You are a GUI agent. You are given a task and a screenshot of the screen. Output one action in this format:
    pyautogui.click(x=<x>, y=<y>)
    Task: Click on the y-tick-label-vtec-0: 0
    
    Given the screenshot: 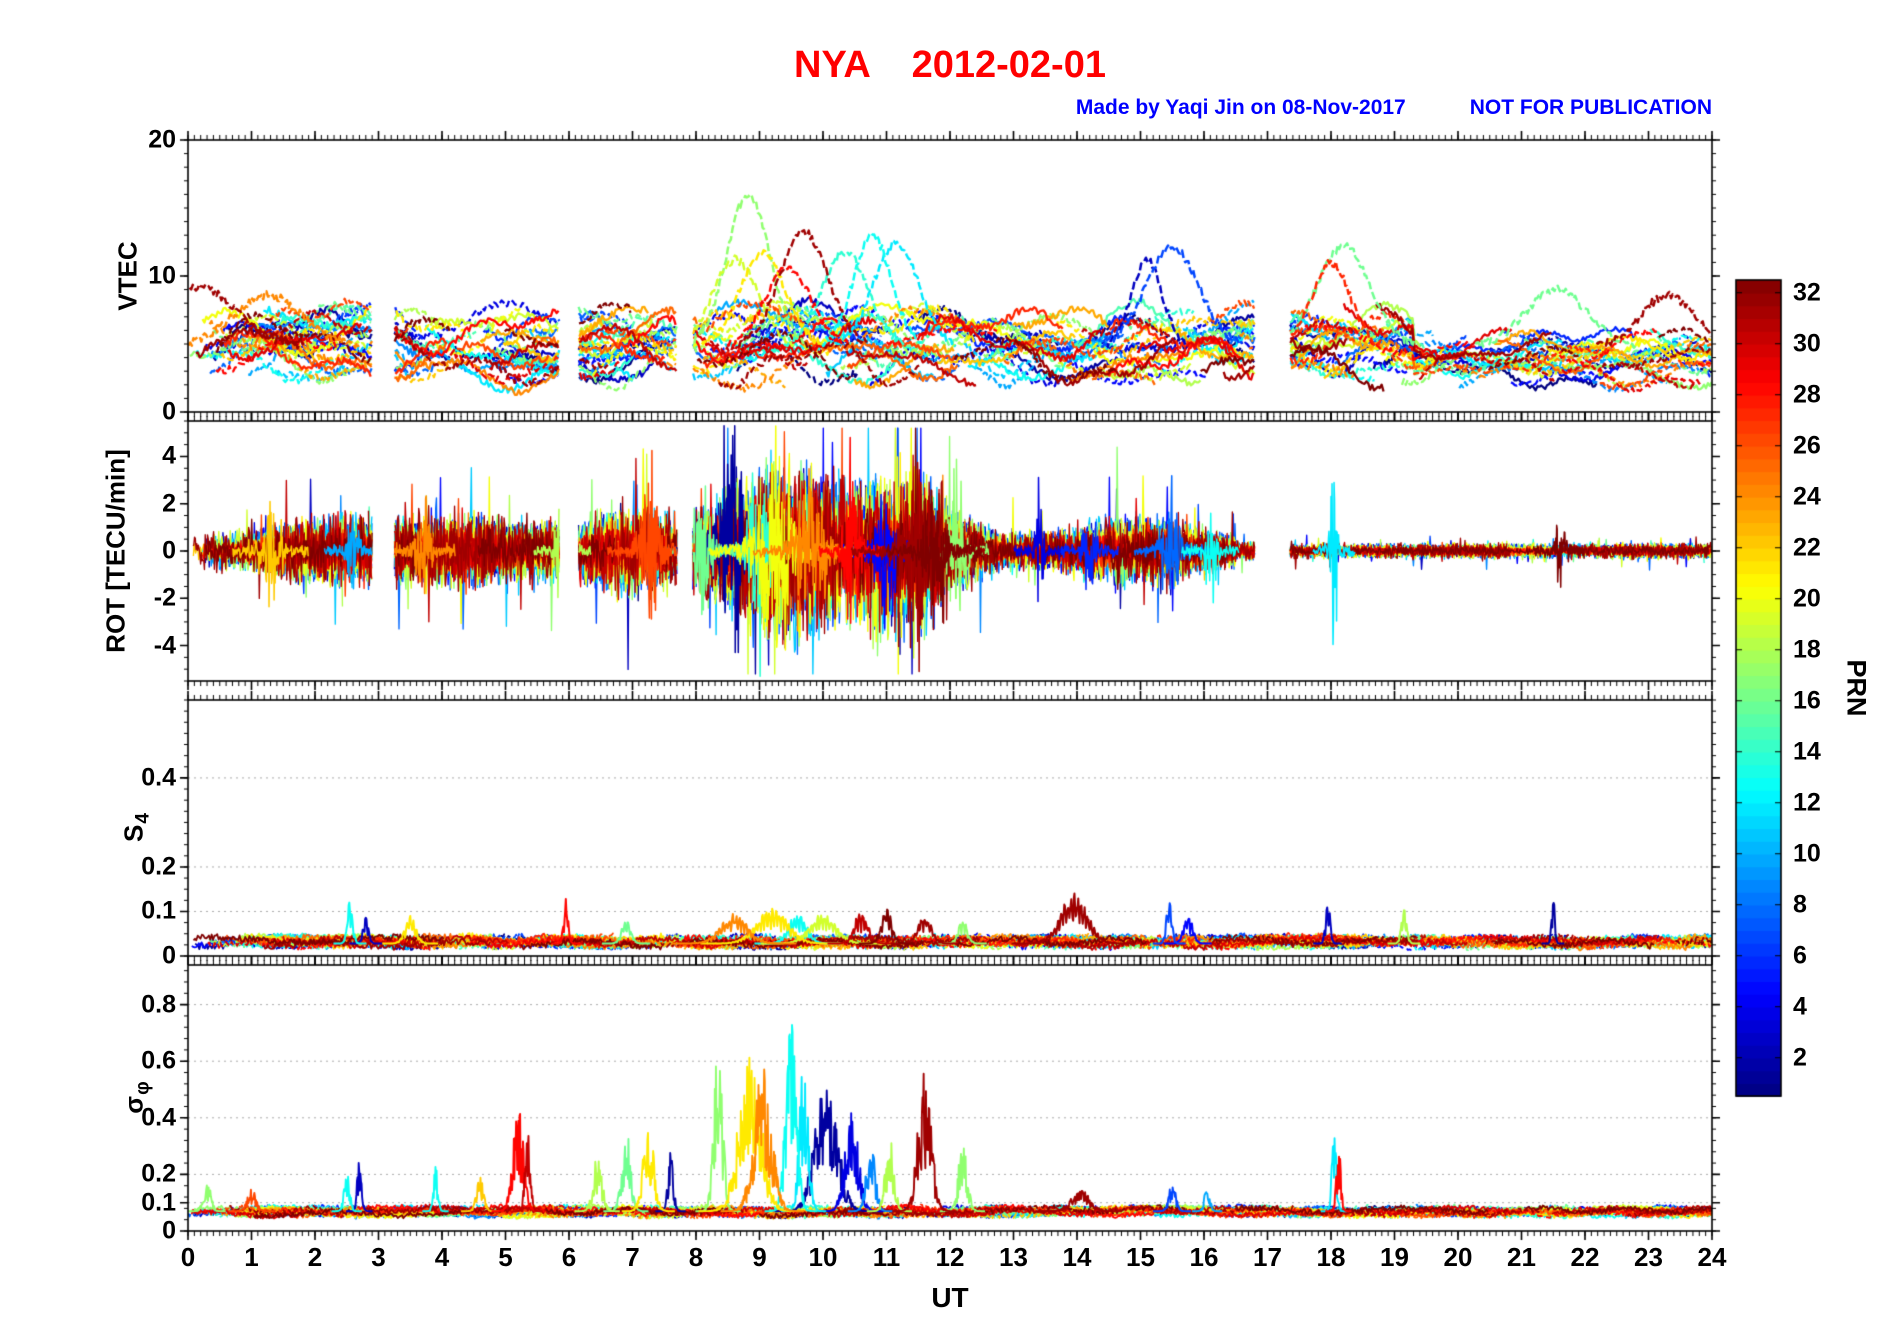 What is the action you would take?
    pyautogui.click(x=169, y=411)
    